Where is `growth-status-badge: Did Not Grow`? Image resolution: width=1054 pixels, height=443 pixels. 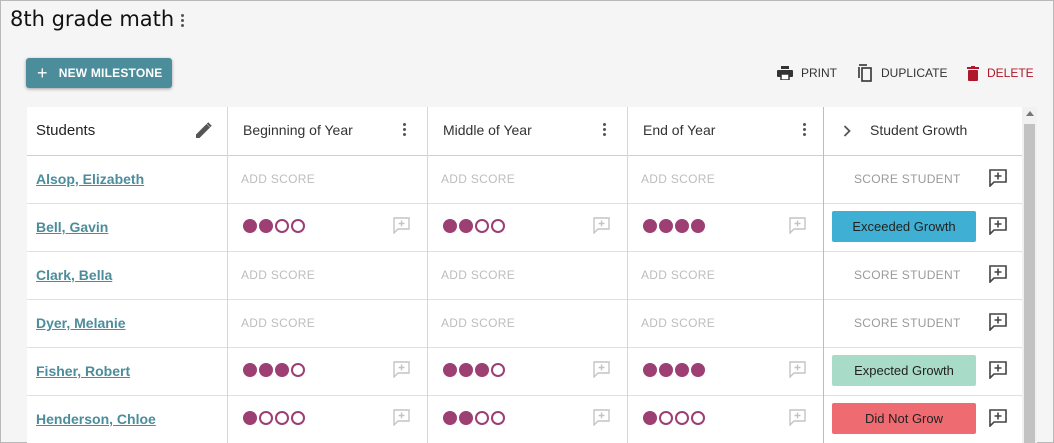
growth-status-badge: Did Not Grow is located at coordinates (904, 418).